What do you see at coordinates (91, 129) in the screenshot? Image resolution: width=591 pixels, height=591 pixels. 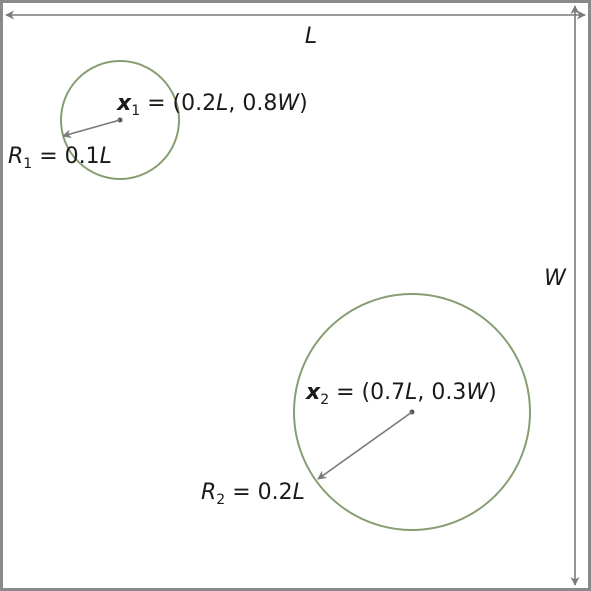 I see `circle-1-radius-arrow` at bounding box center [91, 129].